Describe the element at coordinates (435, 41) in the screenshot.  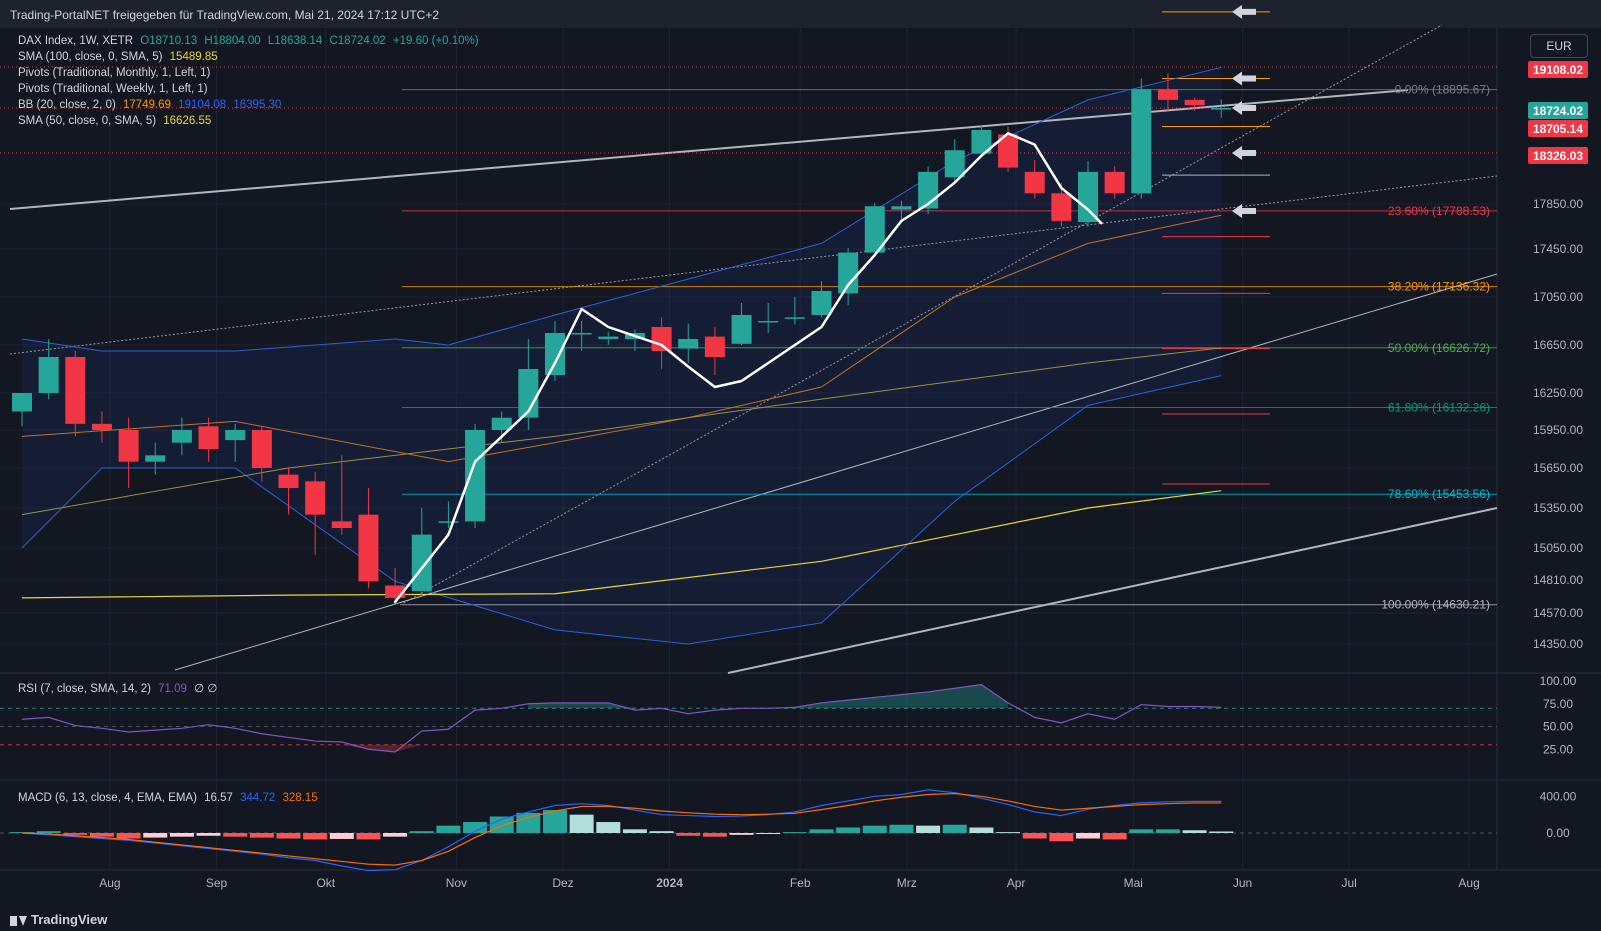
I see `legend-change: +19.60 (+0.10%)` at that location.